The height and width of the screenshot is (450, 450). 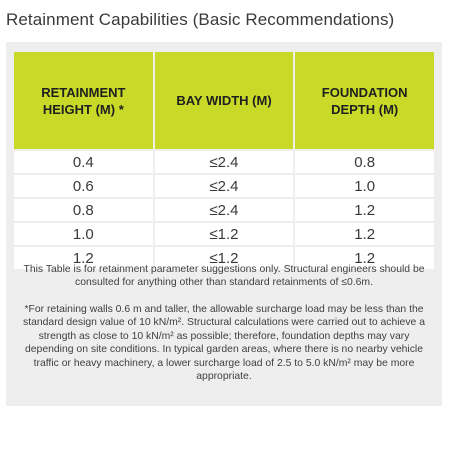 I want to click on table-row: 0.6 ≤2.4 1.0, so click(x=224, y=186).